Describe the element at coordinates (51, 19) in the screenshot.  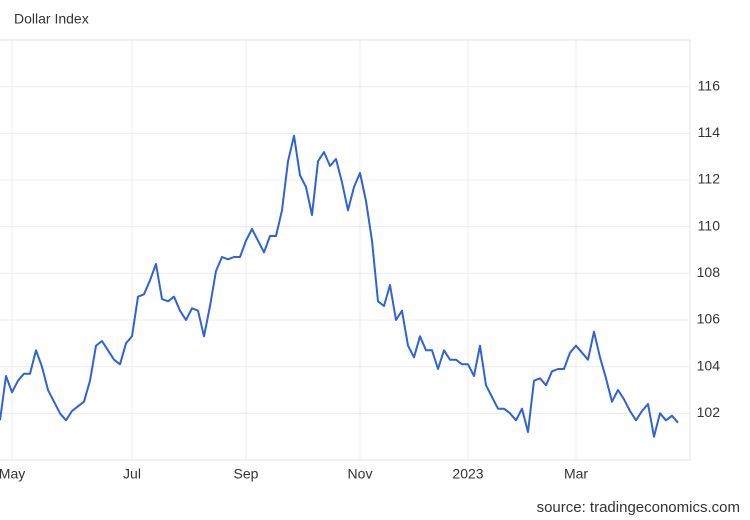
I see `chart-title: Dollar Index` at that location.